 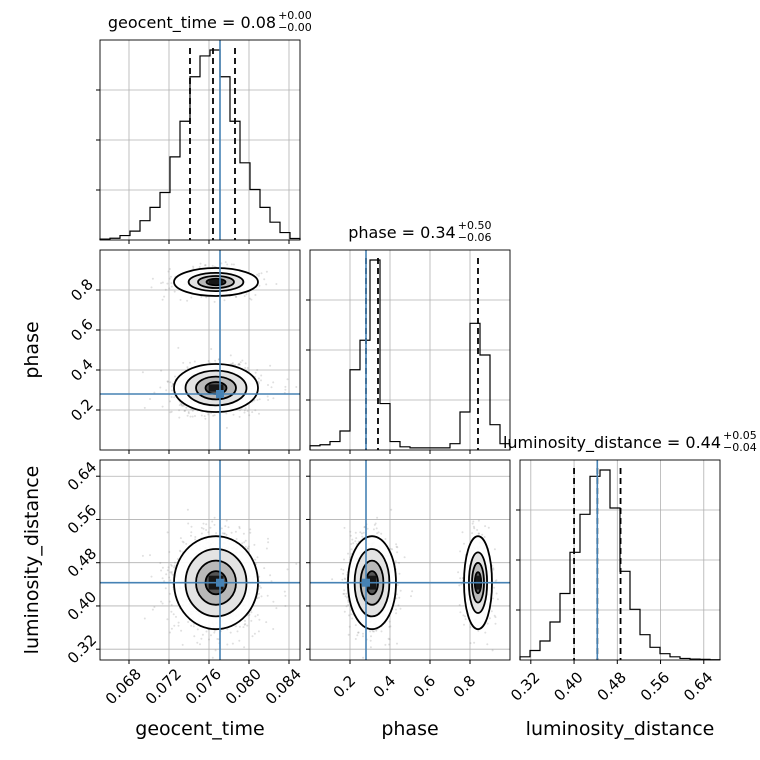 What do you see at coordinates (385, 687) in the screenshot?
I see `xtick-label-phase: 0.4` at bounding box center [385, 687].